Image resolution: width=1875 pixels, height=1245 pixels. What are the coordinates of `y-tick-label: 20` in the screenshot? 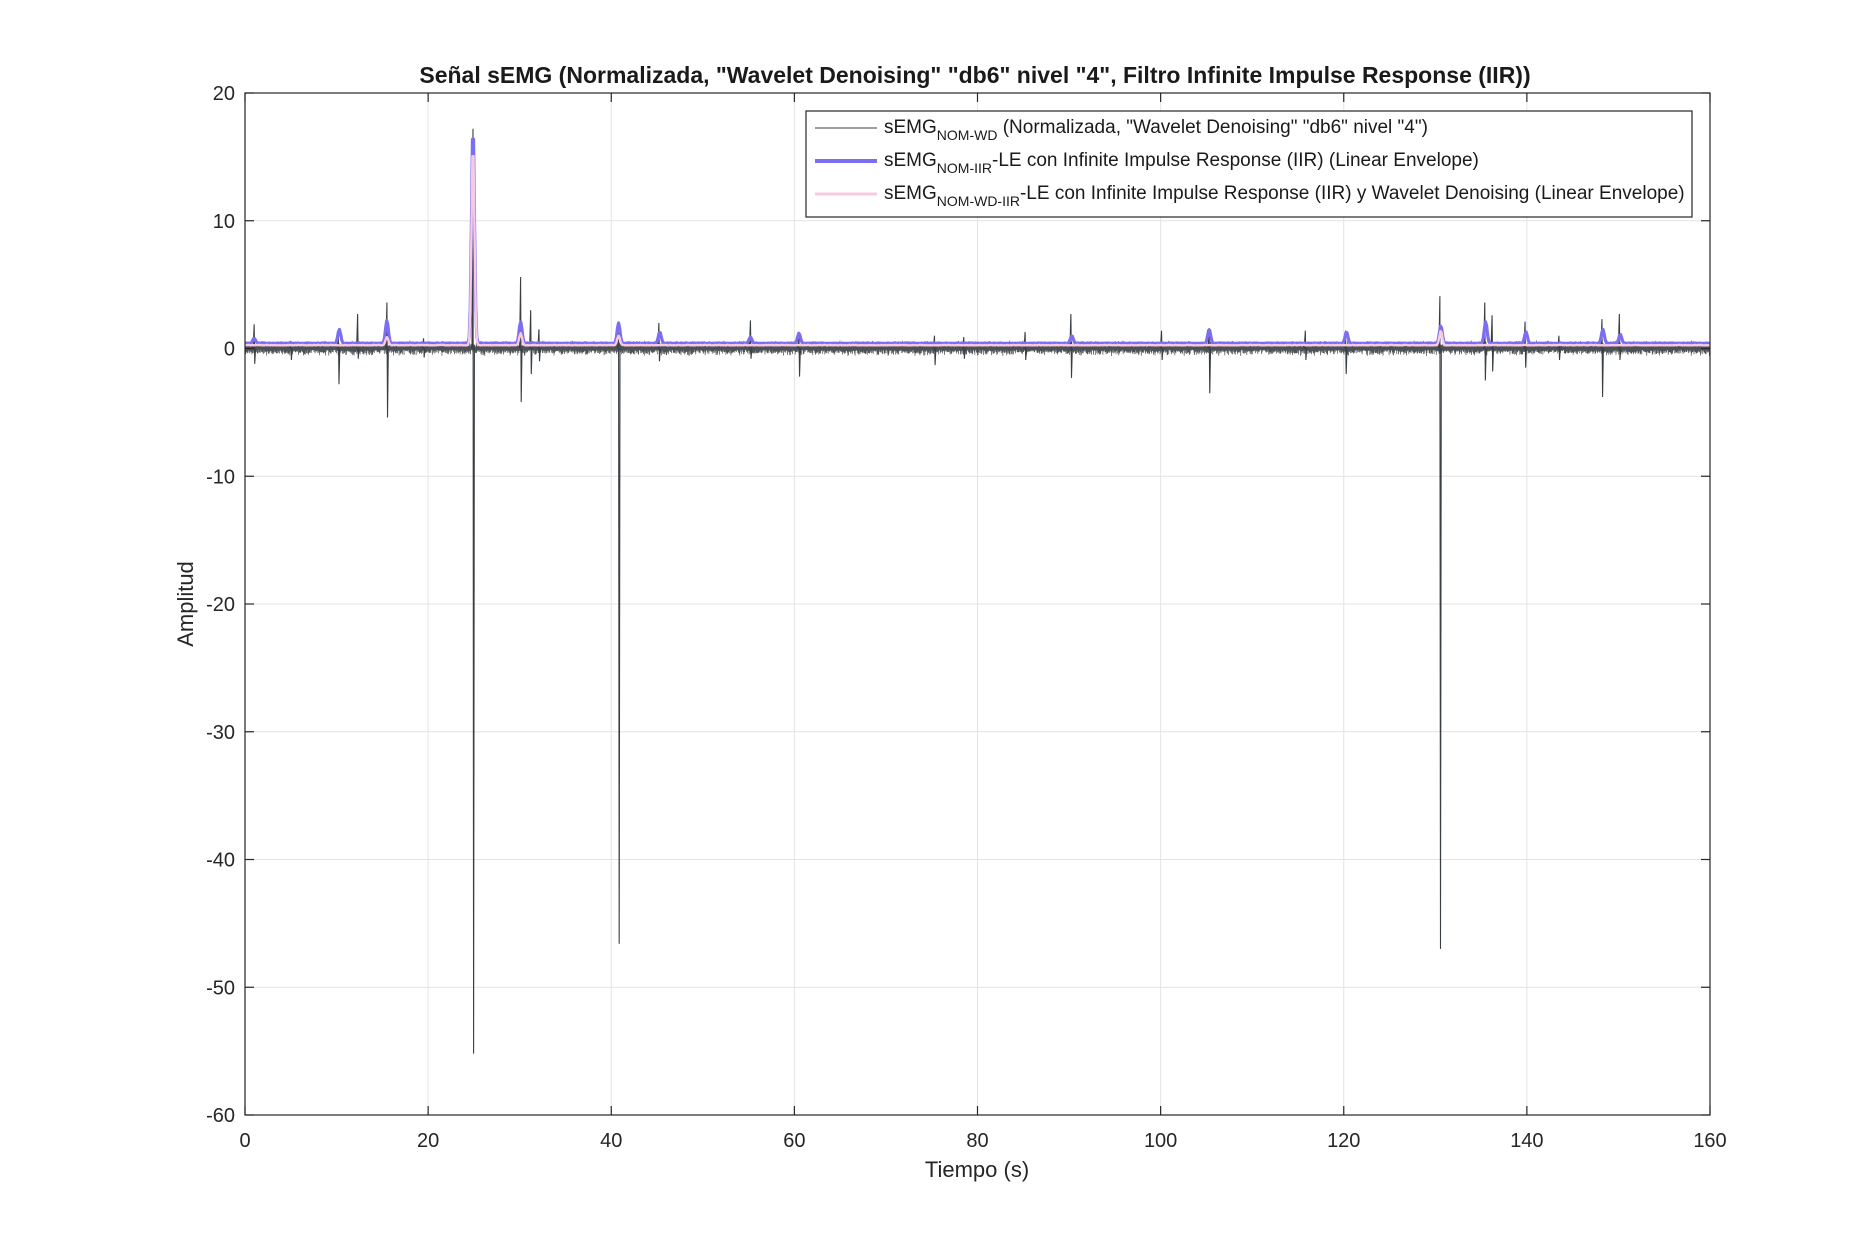 It's located at (224, 94).